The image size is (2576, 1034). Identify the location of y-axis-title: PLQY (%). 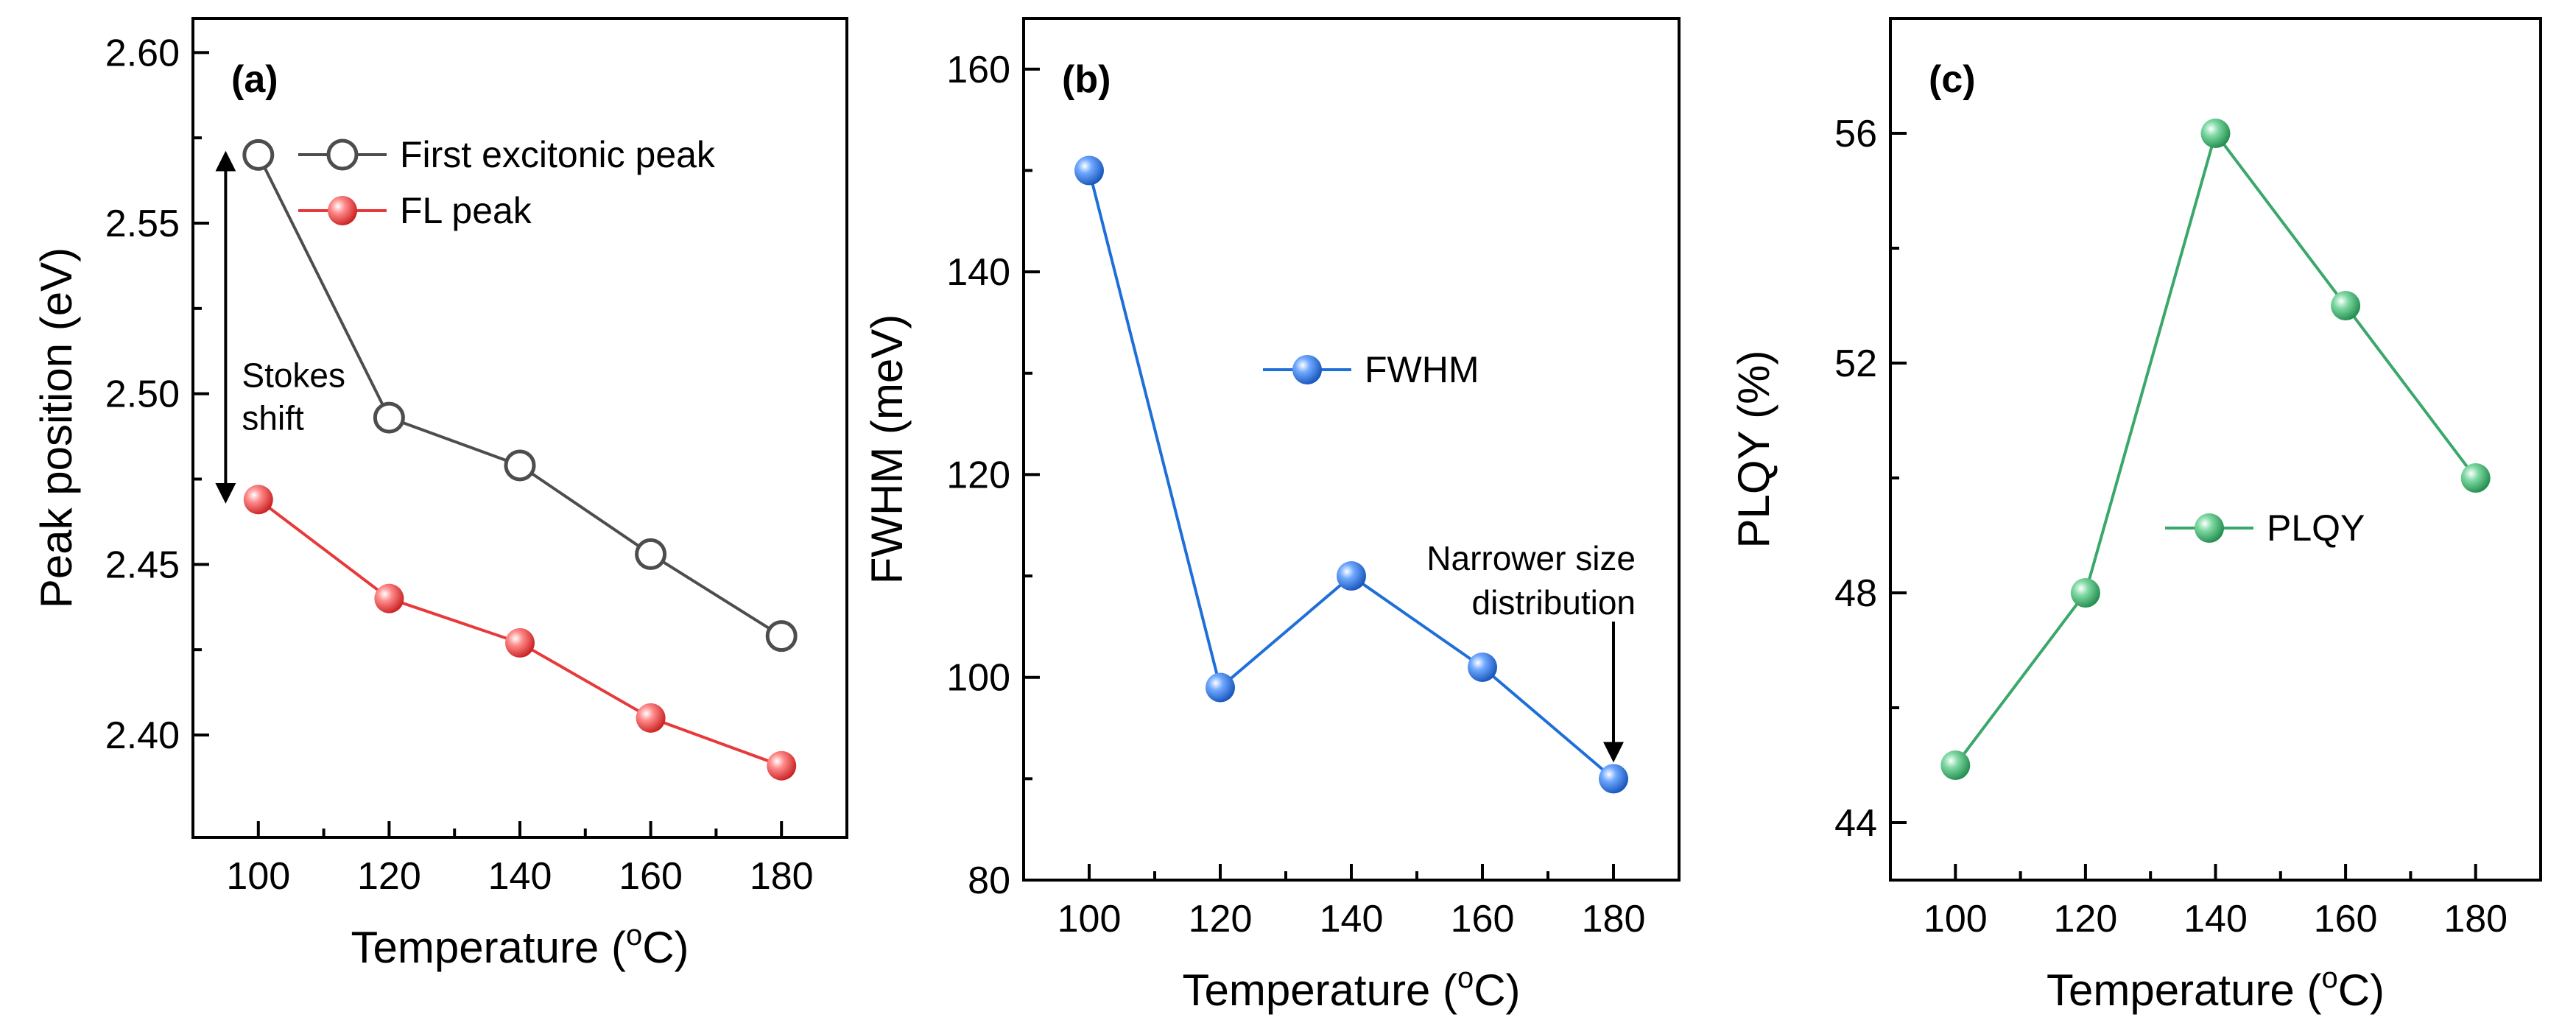
(1753, 450).